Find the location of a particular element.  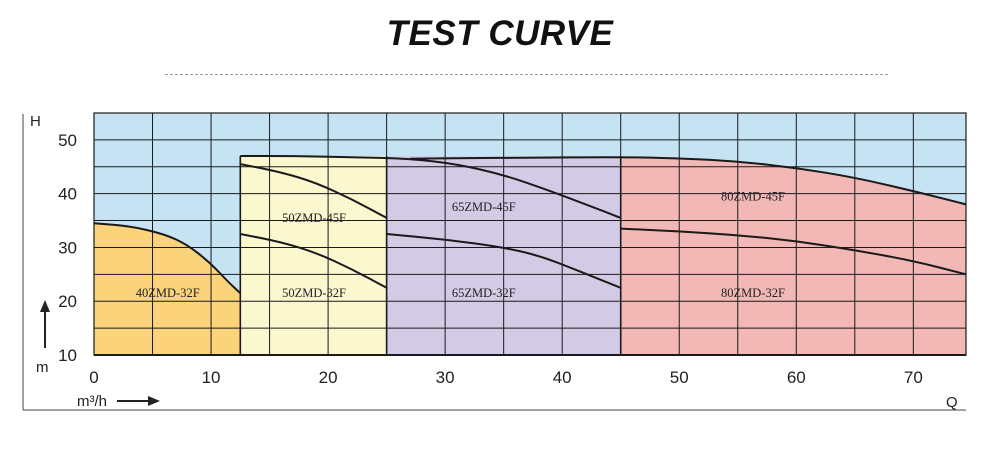

x-tick-label: 30 is located at coordinates (445, 377).